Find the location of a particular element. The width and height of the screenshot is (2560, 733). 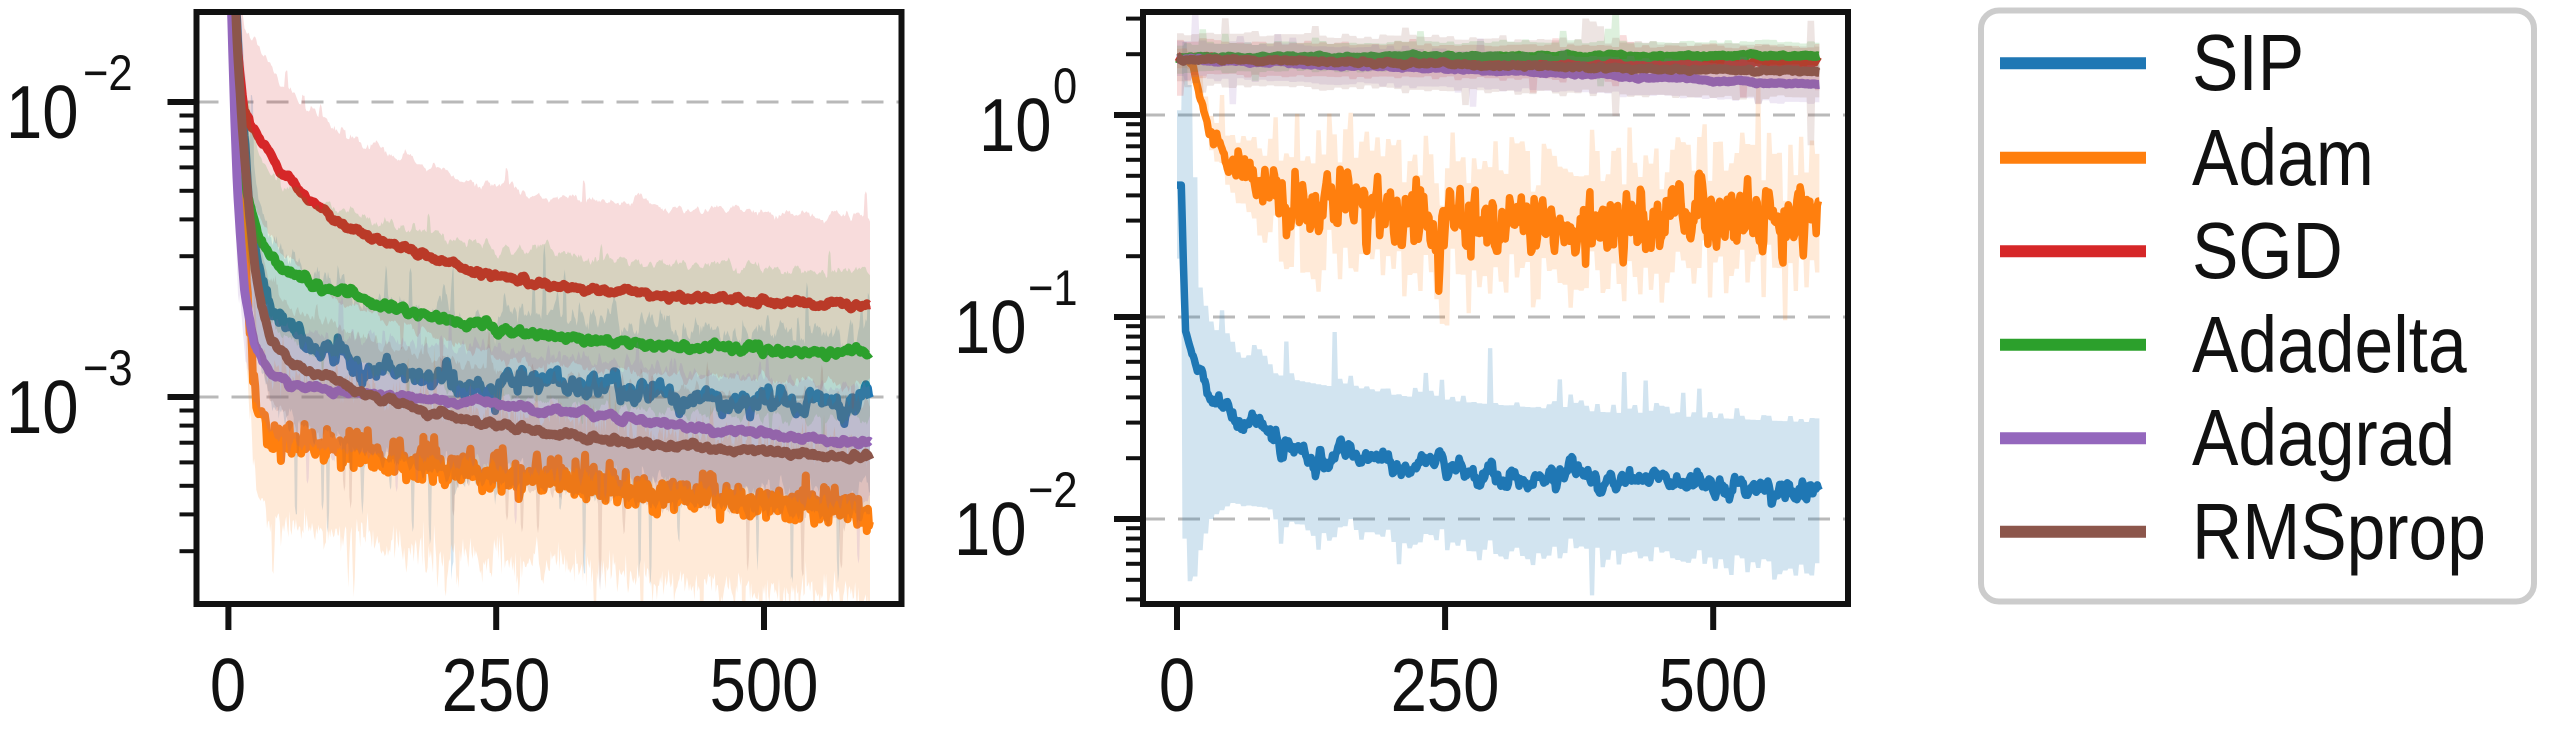

svg-text: Adam is located at coordinates (2283, 157).